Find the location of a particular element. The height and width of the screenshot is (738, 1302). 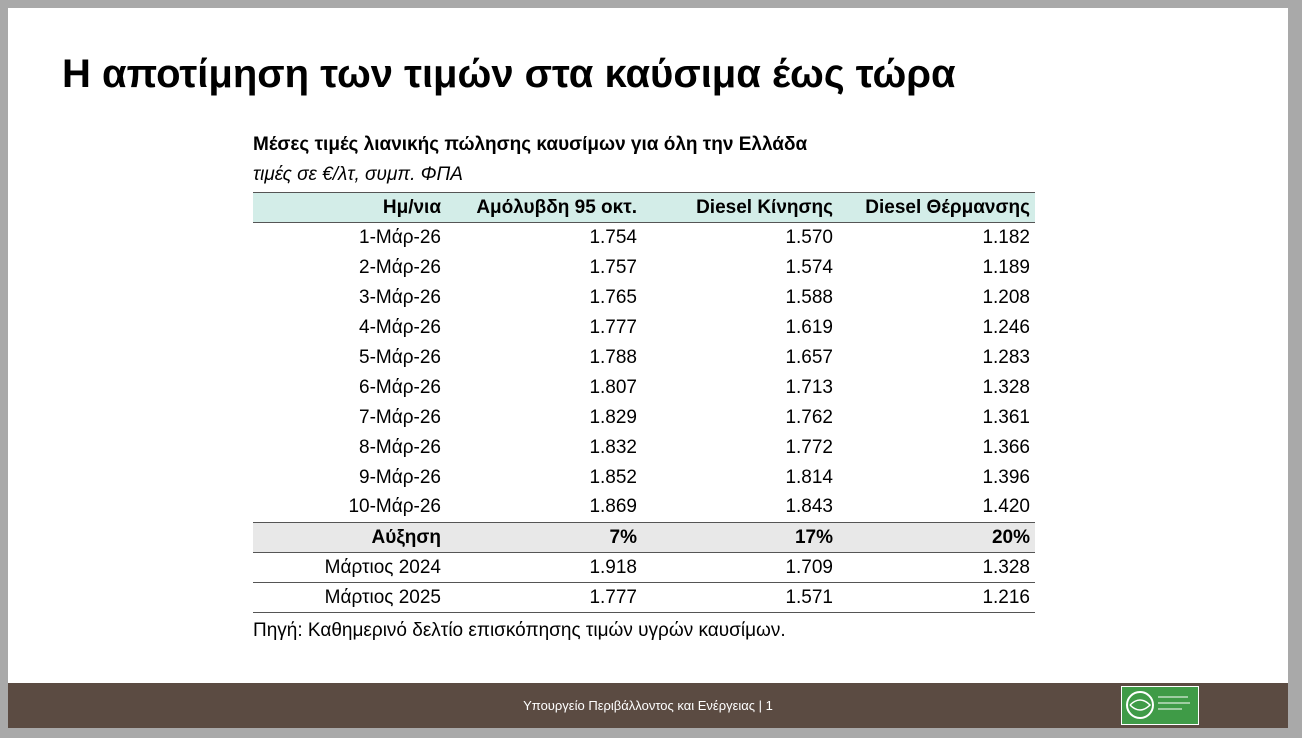

table-cell: 1.283 is located at coordinates (1006, 357).